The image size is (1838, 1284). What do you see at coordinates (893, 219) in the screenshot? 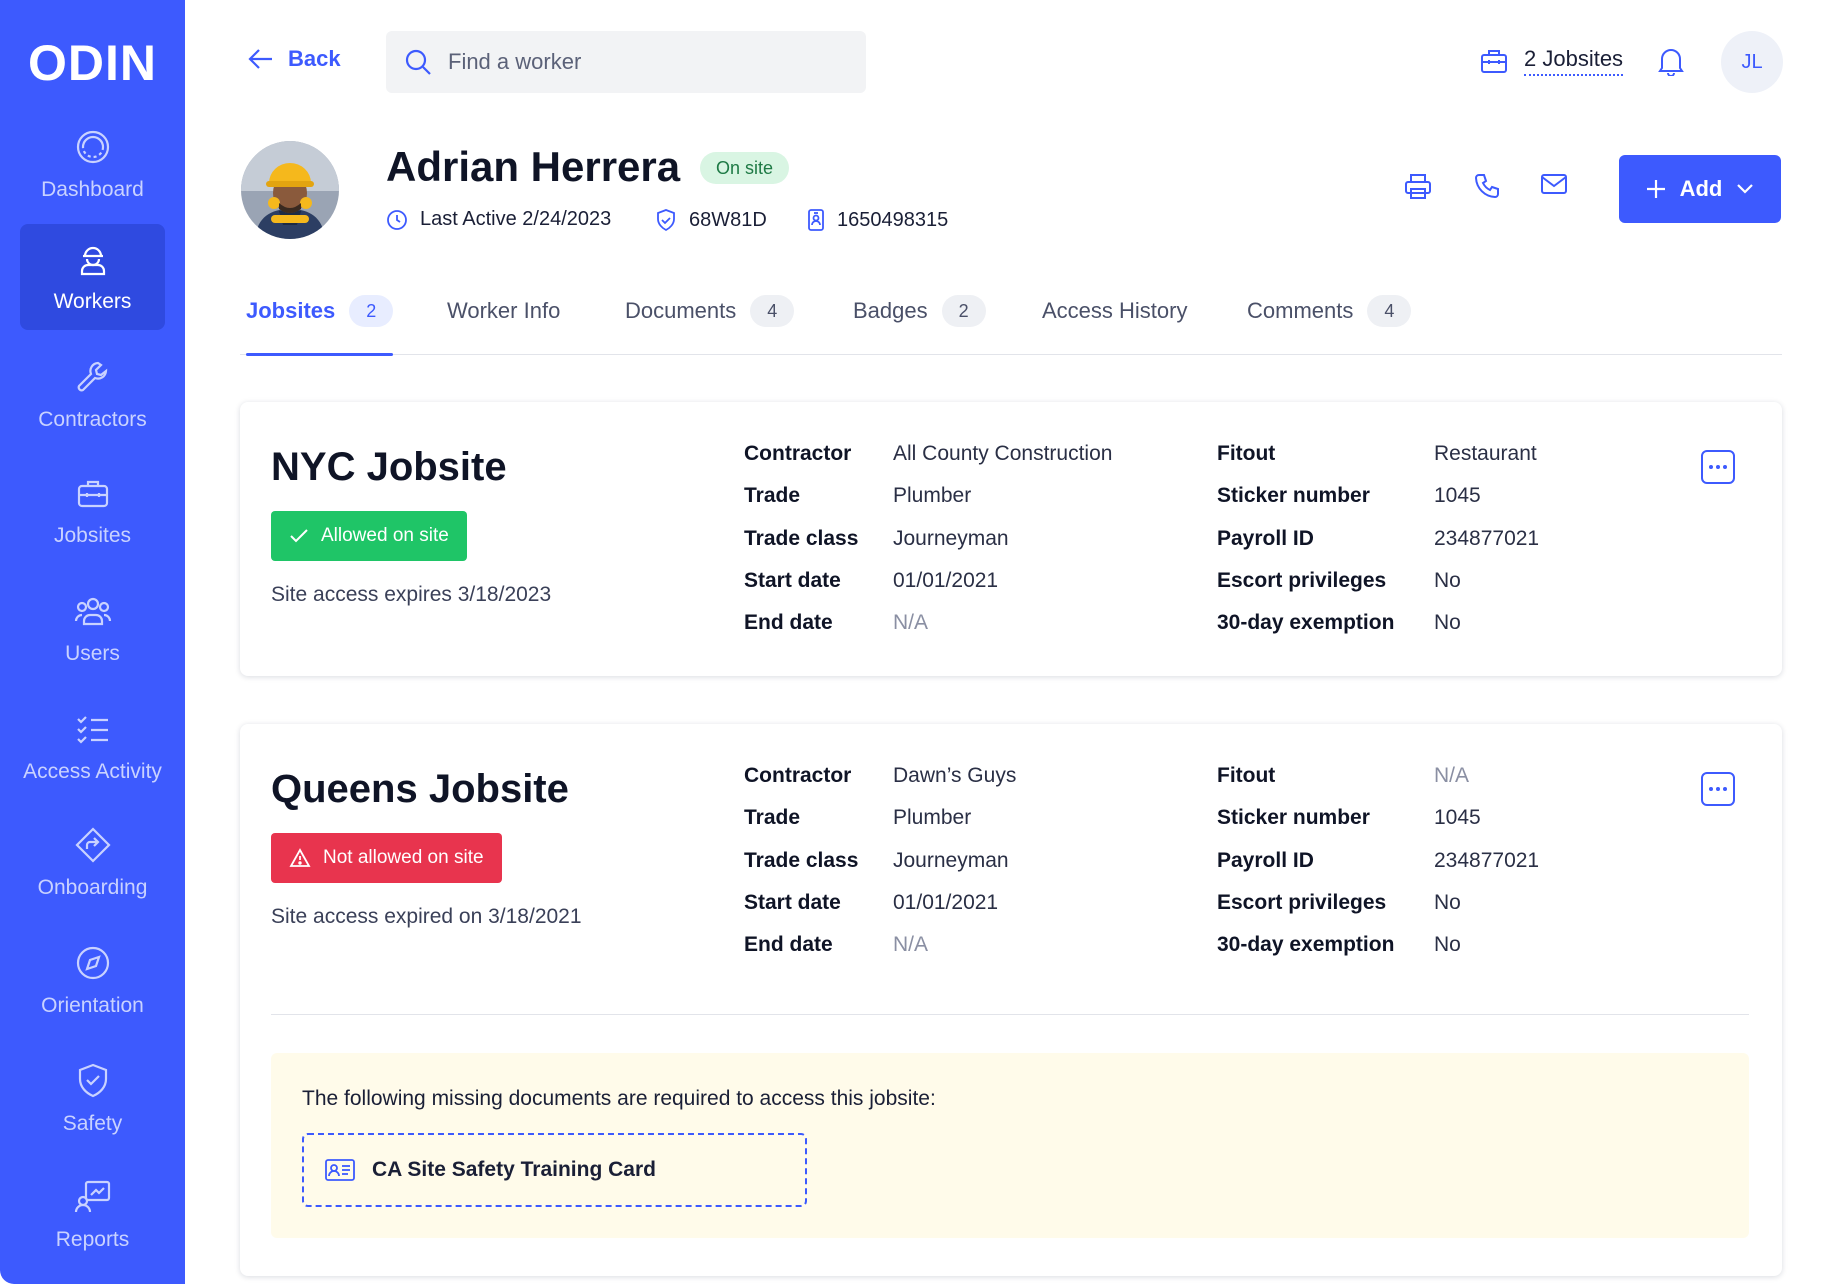
I see `worker-id-label: 1650498315` at bounding box center [893, 219].